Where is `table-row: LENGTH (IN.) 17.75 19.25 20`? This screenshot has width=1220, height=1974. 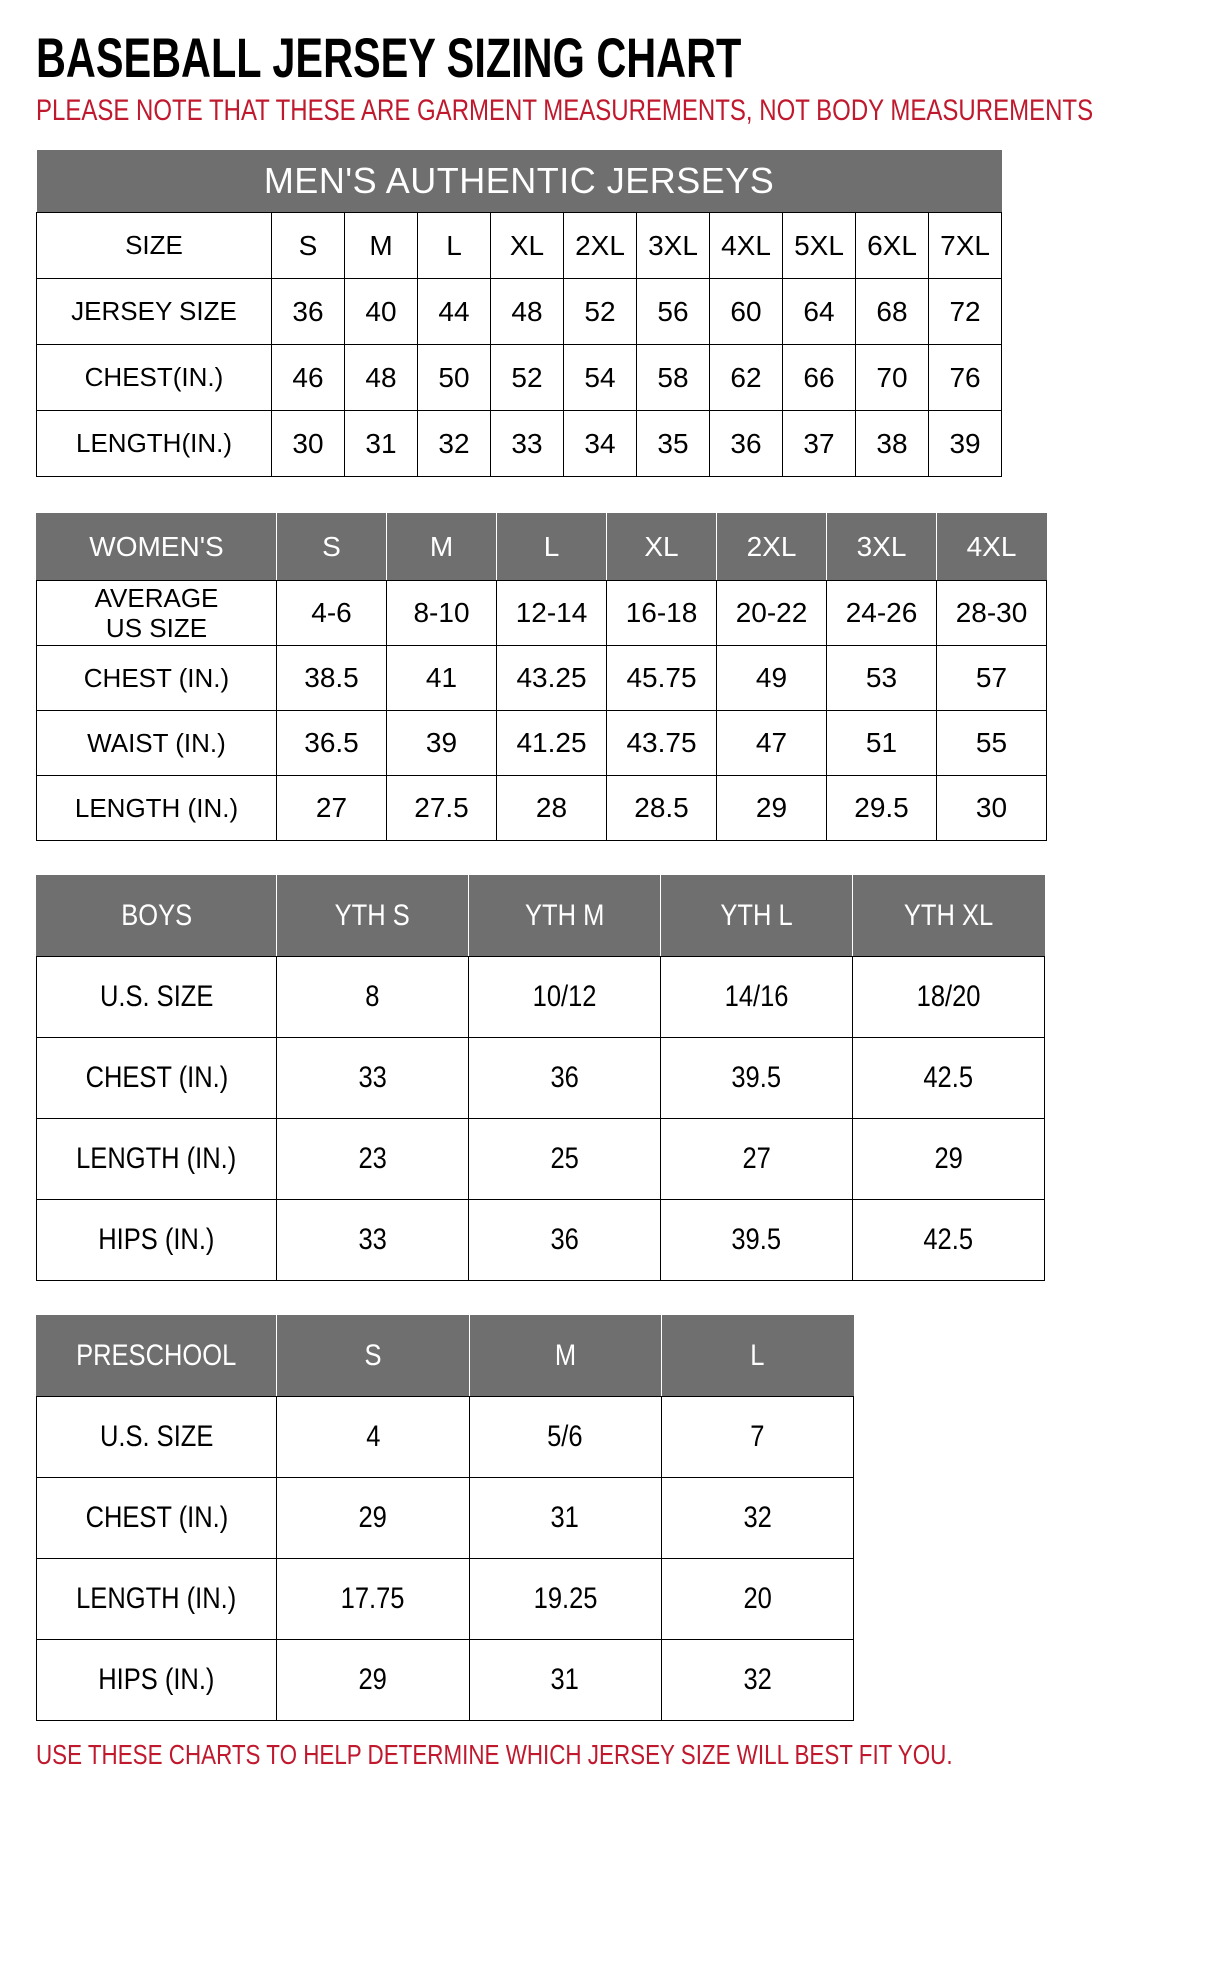
table-row: LENGTH (IN.) 17.75 19.25 20 is located at coordinates (445, 1599).